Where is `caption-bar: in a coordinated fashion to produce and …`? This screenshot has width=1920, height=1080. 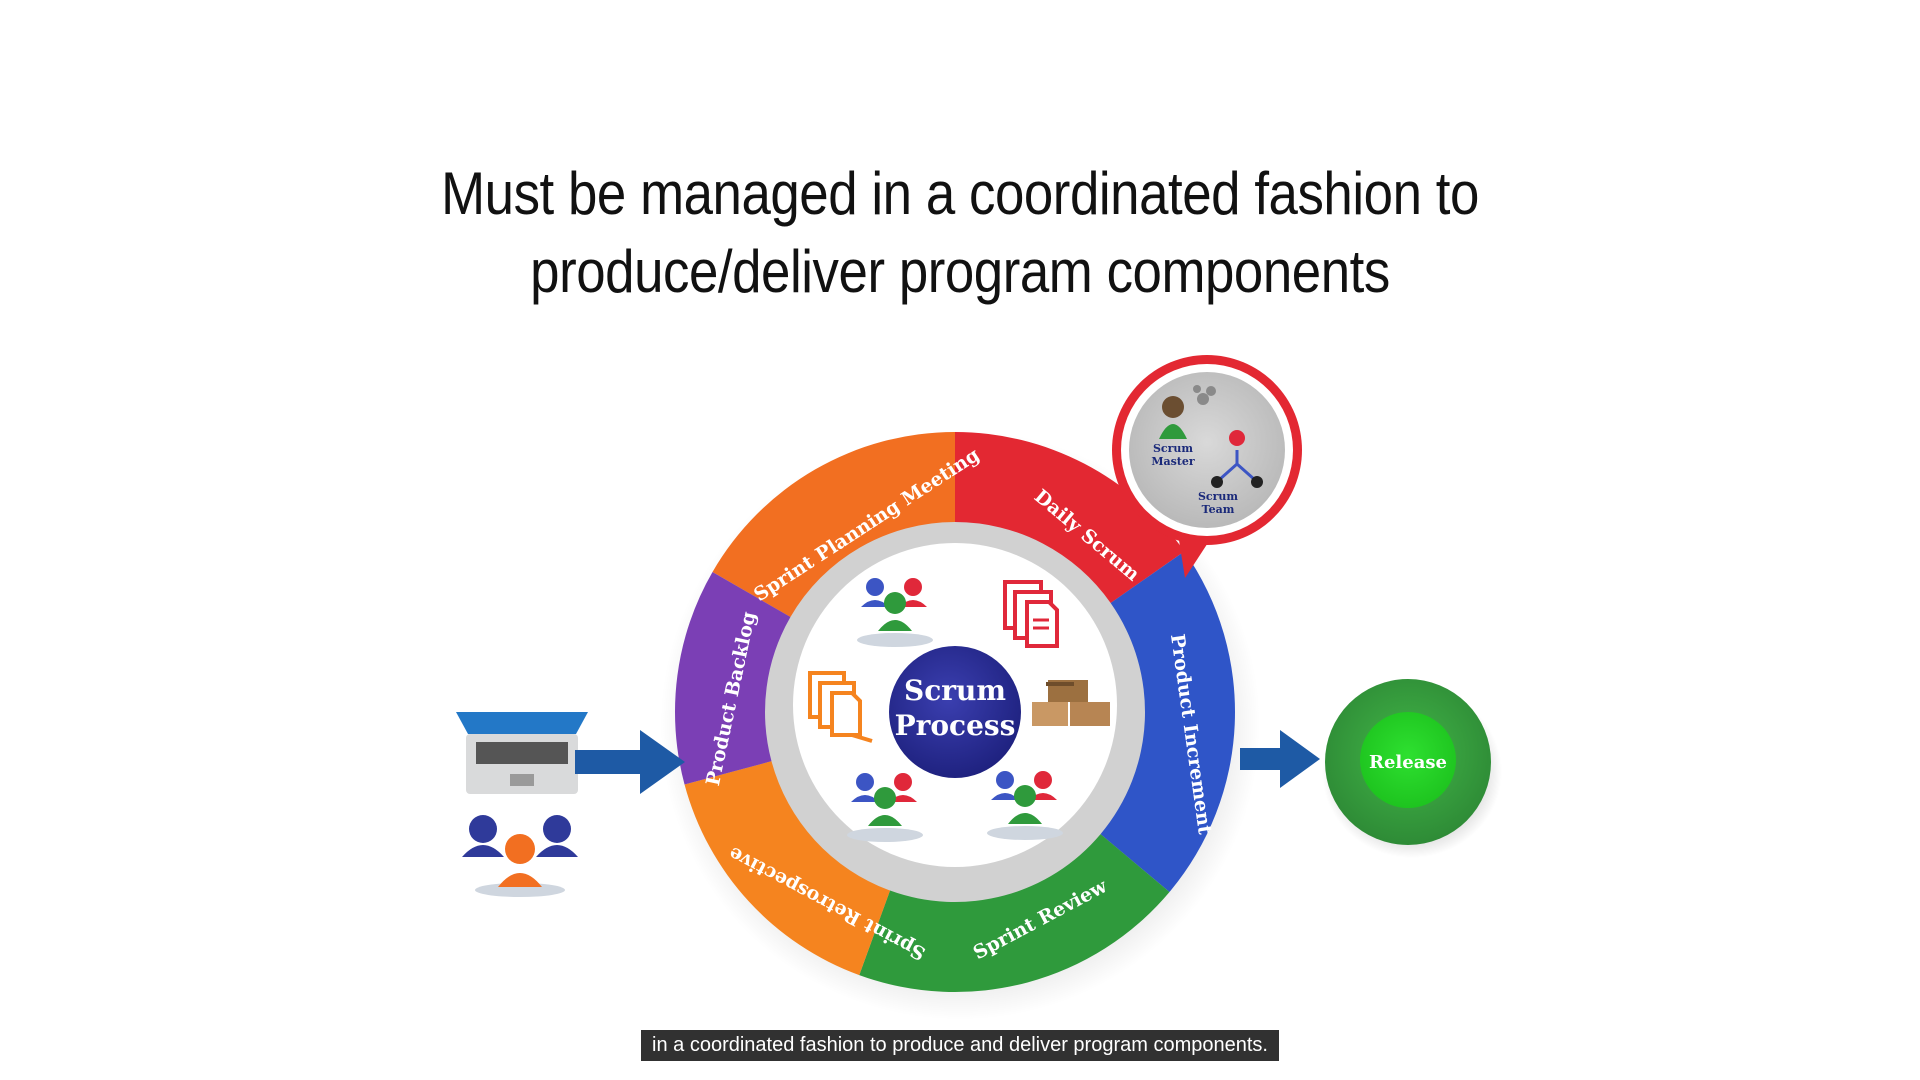 caption-bar: in a coordinated fashion to produce and … is located at coordinates (960, 1045).